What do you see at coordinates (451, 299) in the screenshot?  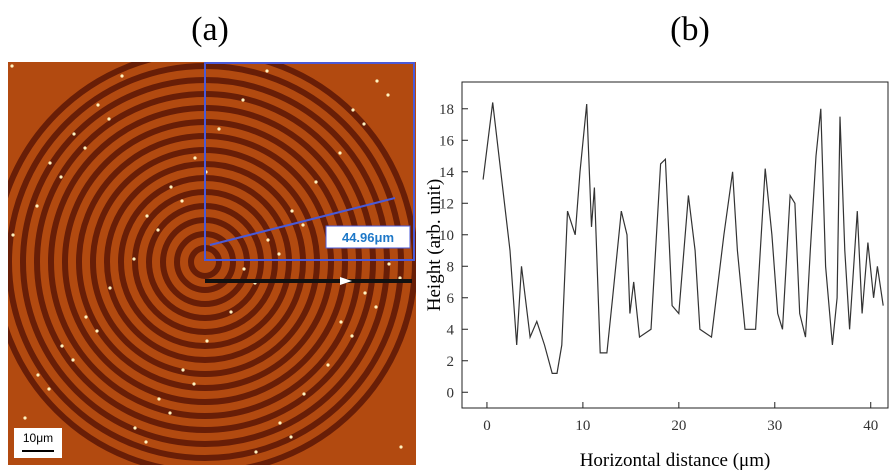 I see `y-tick-label: 6` at bounding box center [451, 299].